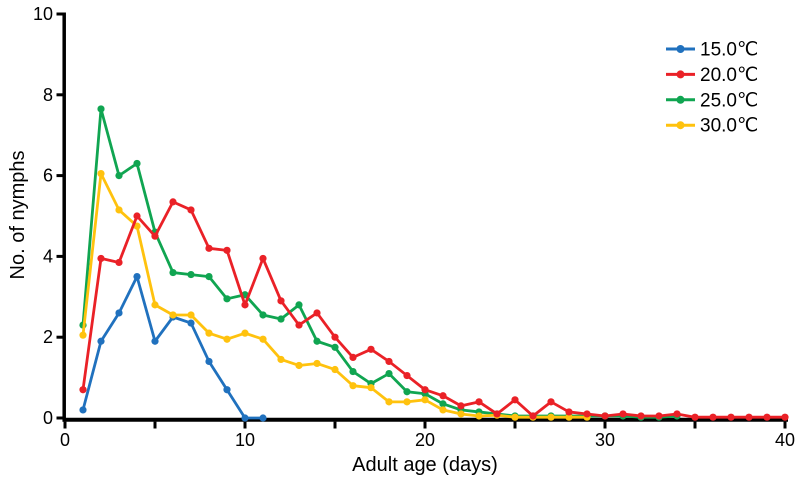  What do you see at coordinates (245, 440) in the screenshot?
I see `x-tick-label: 10` at bounding box center [245, 440].